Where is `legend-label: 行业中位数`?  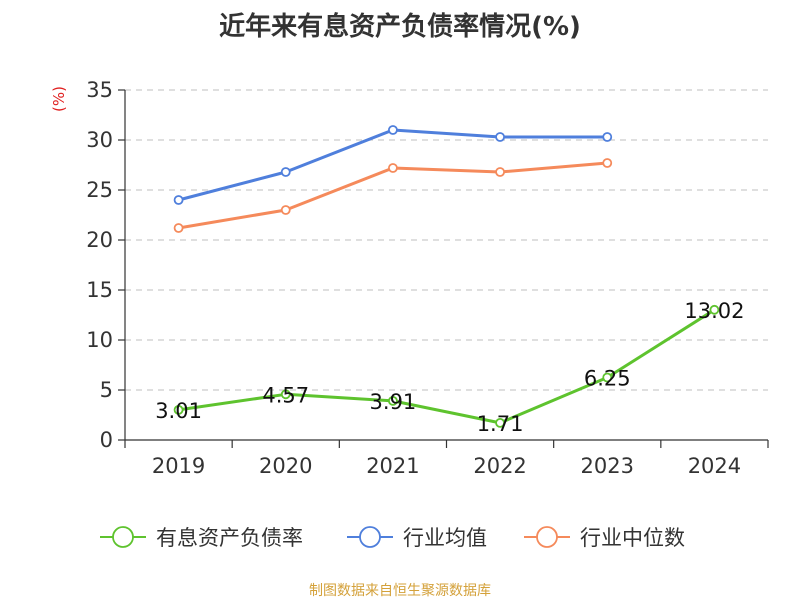
legend-label: 行业中位数 is located at coordinates (632, 538).